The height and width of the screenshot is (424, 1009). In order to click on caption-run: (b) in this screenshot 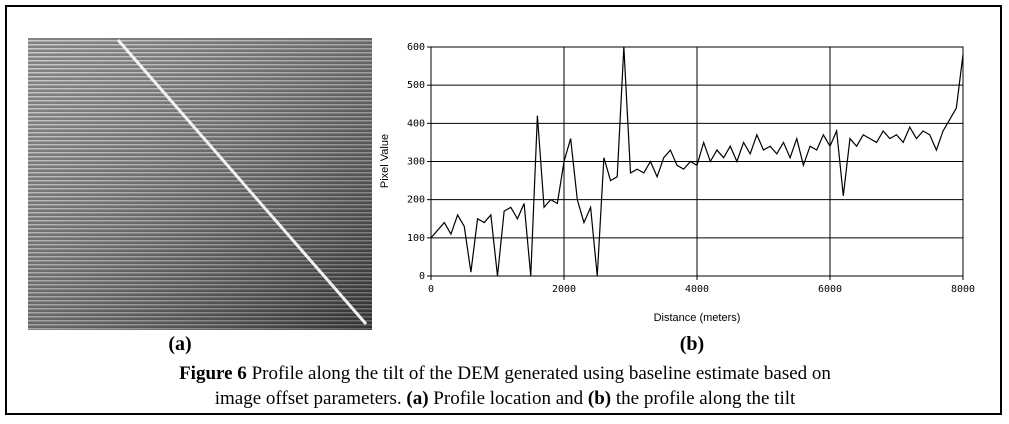, I will do `click(599, 398)`.